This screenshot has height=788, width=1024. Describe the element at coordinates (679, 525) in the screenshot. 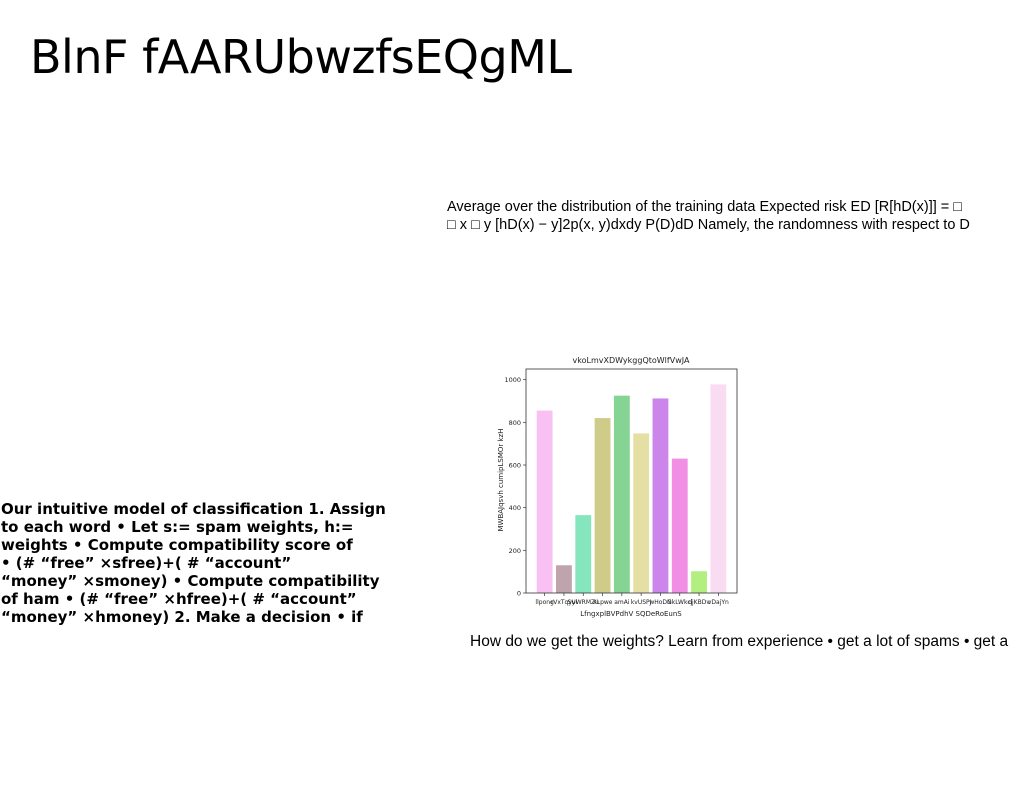

I see `bar-GkLWkcj` at that location.